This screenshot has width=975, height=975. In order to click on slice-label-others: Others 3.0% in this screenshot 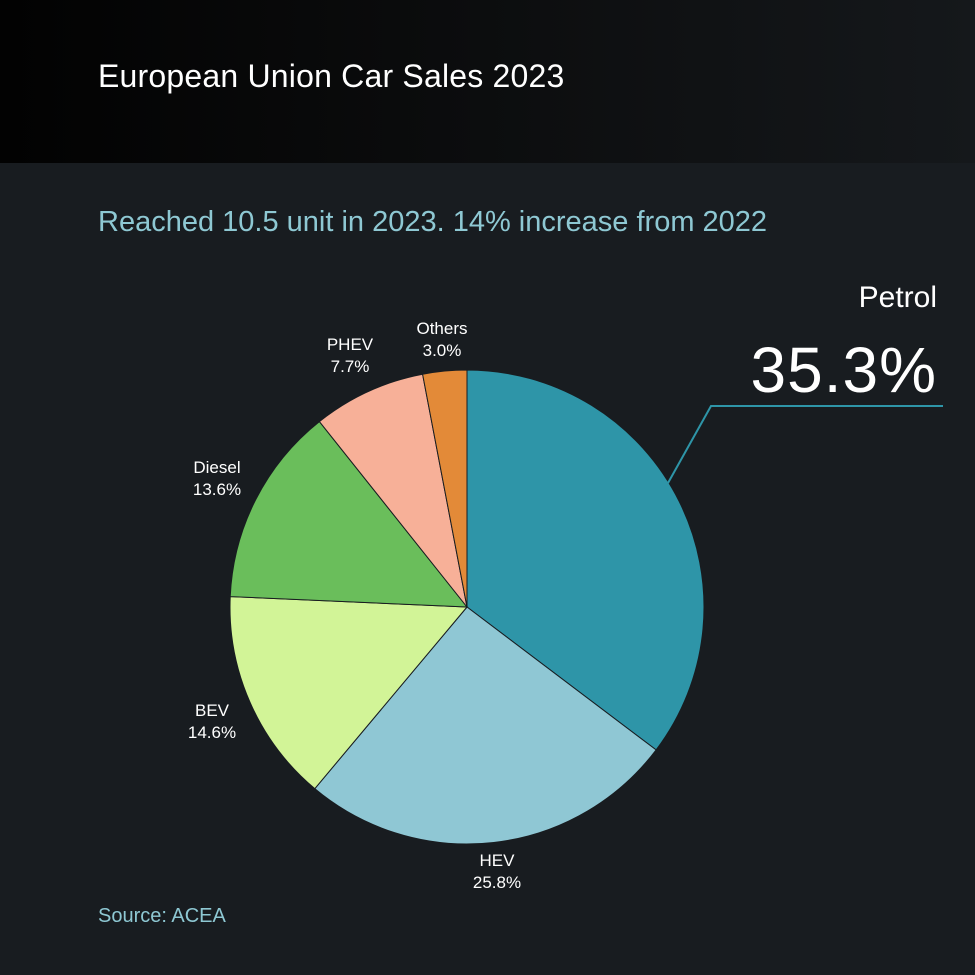, I will do `click(441, 339)`.